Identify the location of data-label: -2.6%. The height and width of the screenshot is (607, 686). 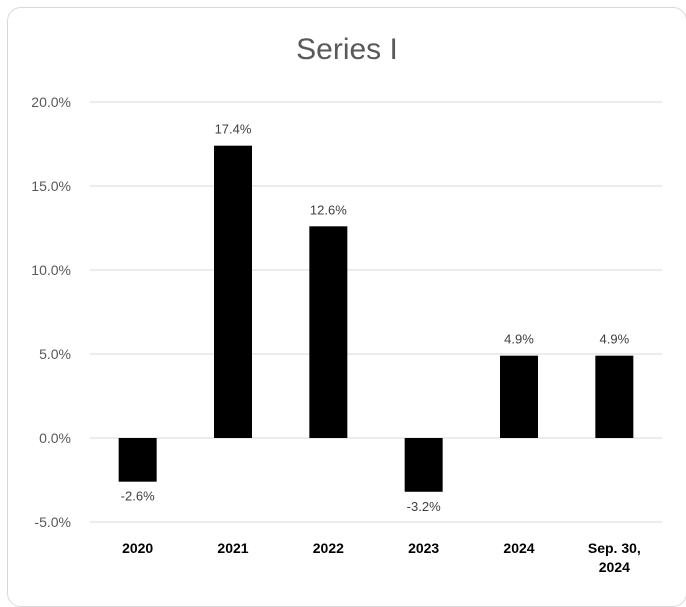
(138, 496).